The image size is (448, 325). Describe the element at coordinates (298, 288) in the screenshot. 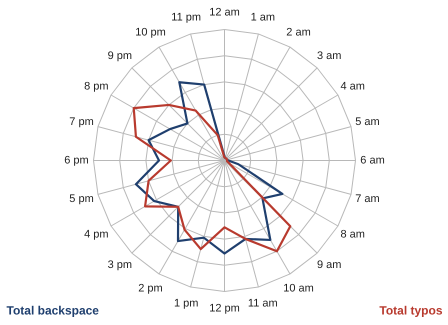

I see `spoke-label: 10 am` at that location.